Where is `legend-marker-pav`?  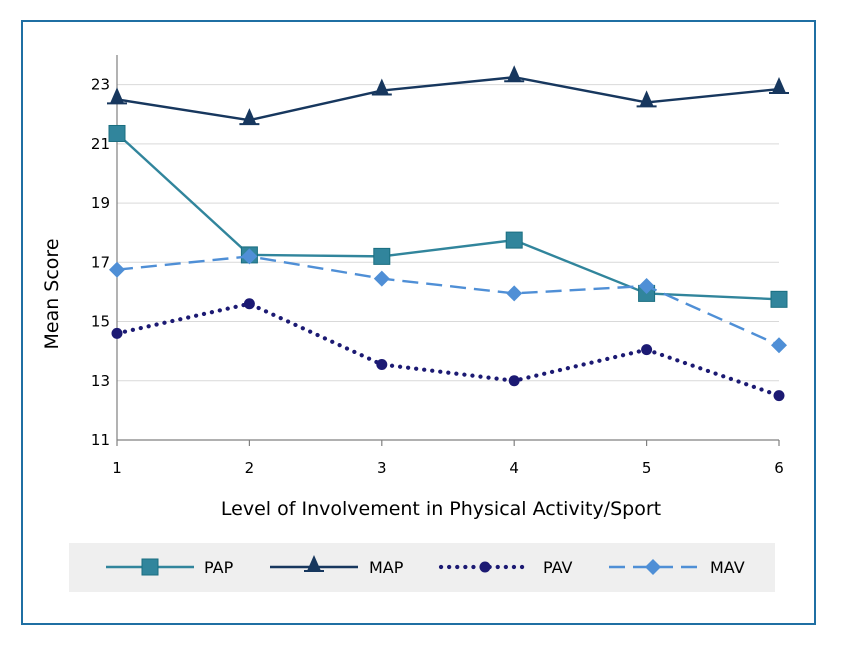 legend-marker-pav is located at coordinates (485, 567).